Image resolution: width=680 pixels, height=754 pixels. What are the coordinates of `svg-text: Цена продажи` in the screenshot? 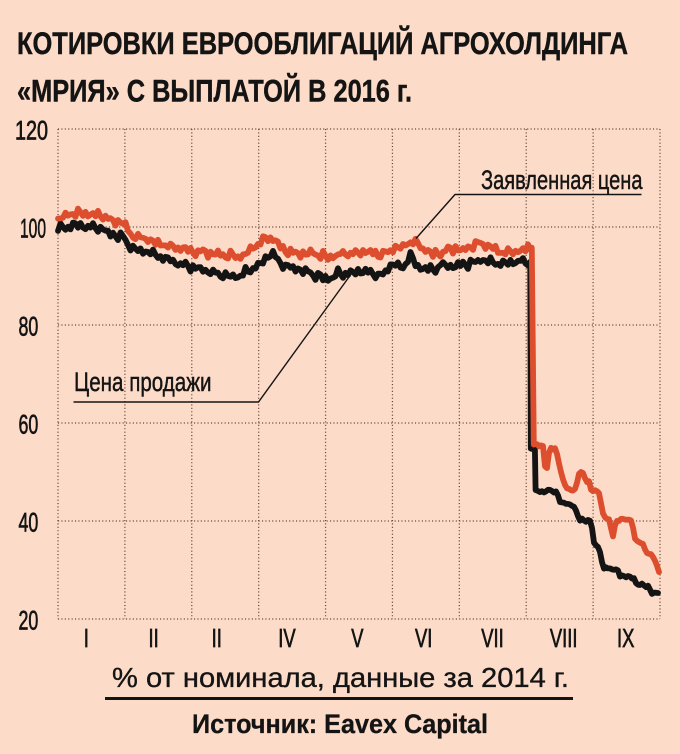 It's located at (143, 382).